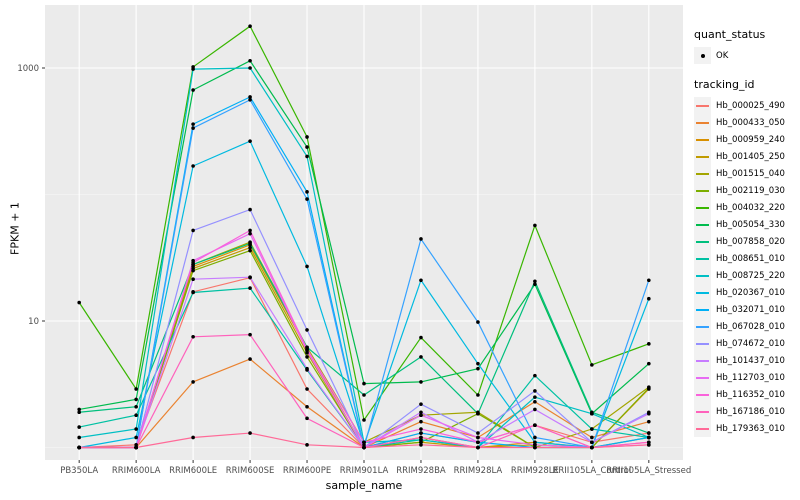 This screenshot has width=800, height=500. What do you see at coordinates (750, 156) in the screenshot?
I see `legend-item-label: Hb_001405_250` at bounding box center [750, 156].